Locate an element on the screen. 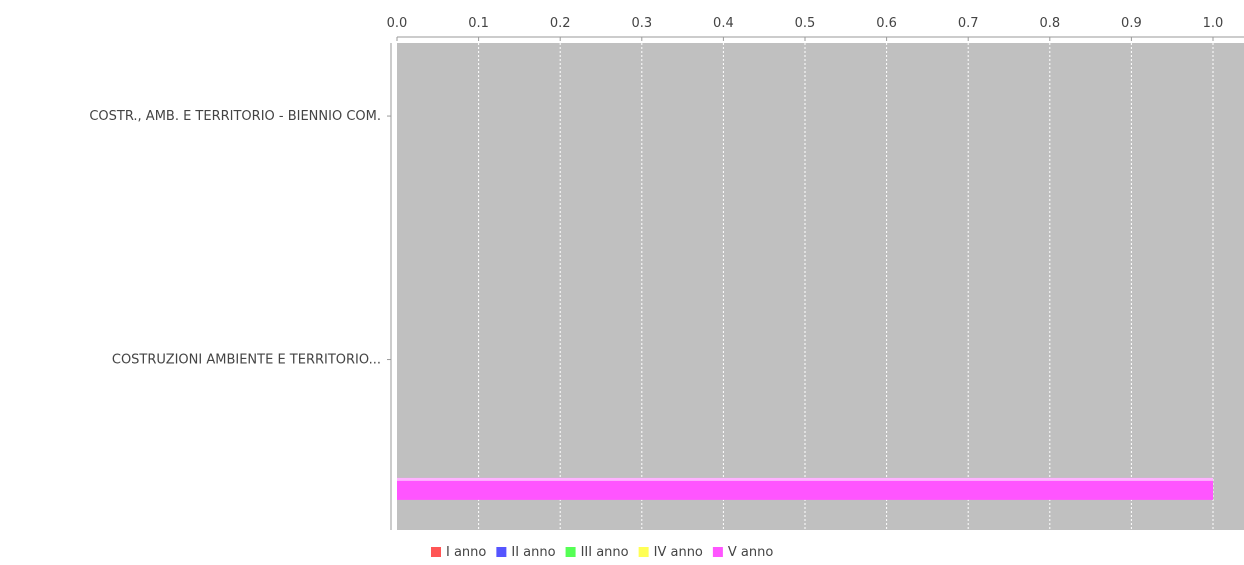 Image resolution: width=1244 pixels, height=565 pixels. x-tick-label: 0.8 is located at coordinates (1049, 23).